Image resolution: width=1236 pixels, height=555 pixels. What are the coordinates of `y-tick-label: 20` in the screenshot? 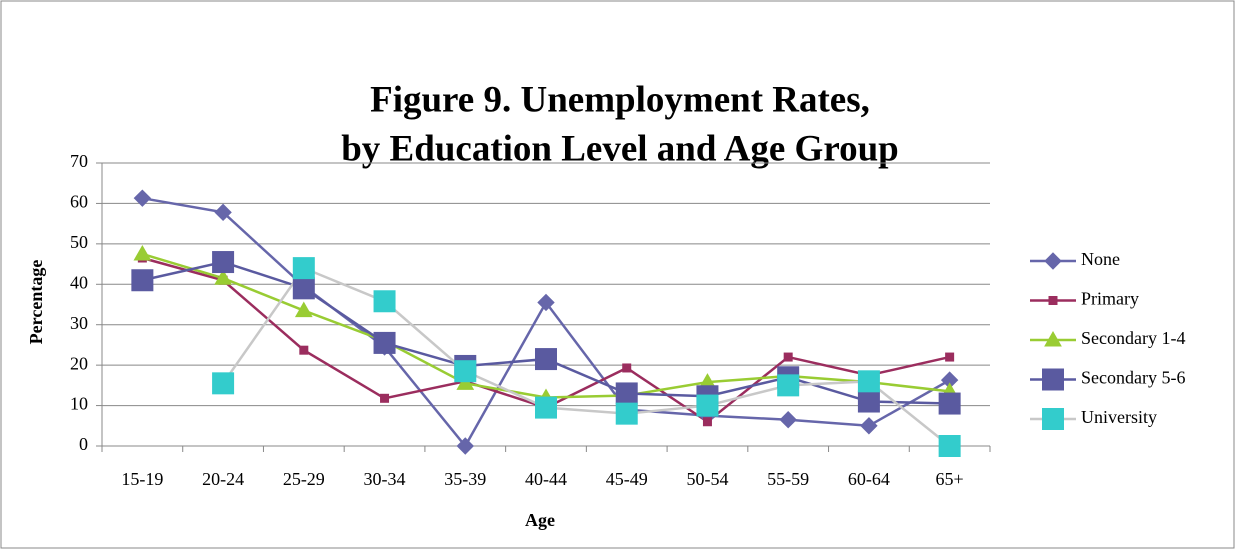 It's located at (79, 363).